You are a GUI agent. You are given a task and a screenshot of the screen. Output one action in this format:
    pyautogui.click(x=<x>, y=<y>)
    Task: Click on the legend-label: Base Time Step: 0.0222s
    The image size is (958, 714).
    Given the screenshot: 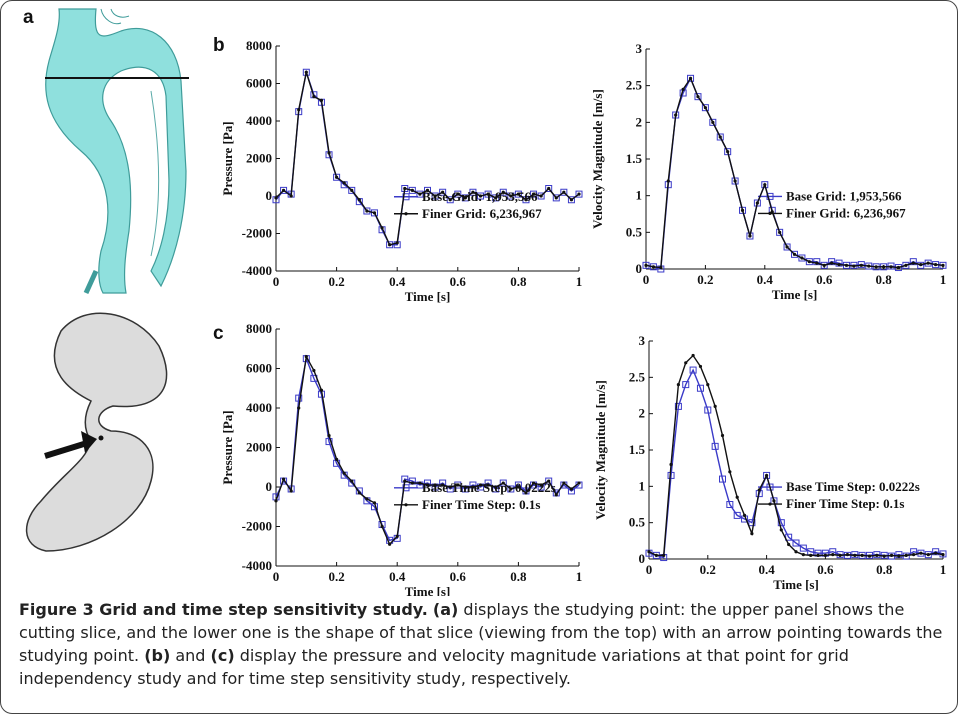 What is the action you would take?
    pyautogui.click(x=853, y=486)
    